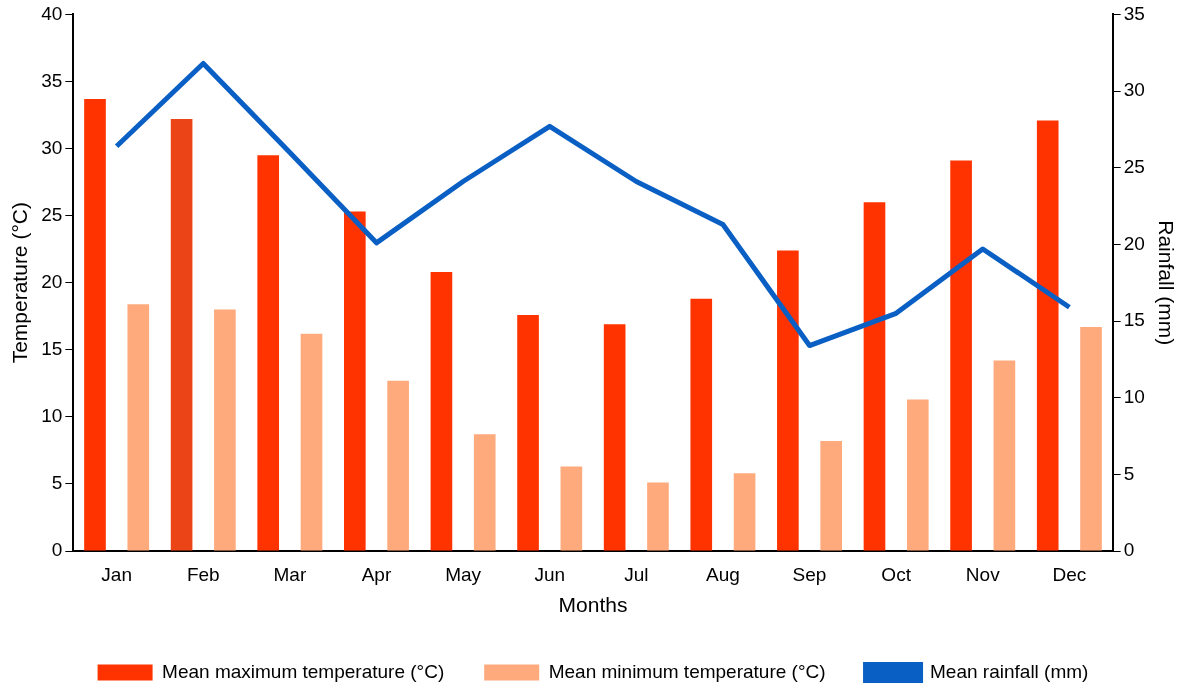 The width and height of the screenshot is (1189, 692). What do you see at coordinates (463, 574) in the screenshot?
I see `x-tick-label: May` at bounding box center [463, 574].